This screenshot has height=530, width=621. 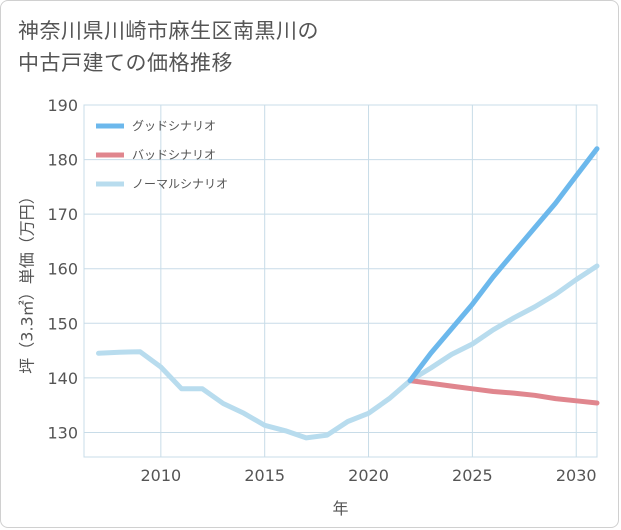 What do you see at coordinates (125, 63) in the screenshot?
I see `chart-title-line-2: 中古戸建ての価格推移` at bounding box center [125, 63].